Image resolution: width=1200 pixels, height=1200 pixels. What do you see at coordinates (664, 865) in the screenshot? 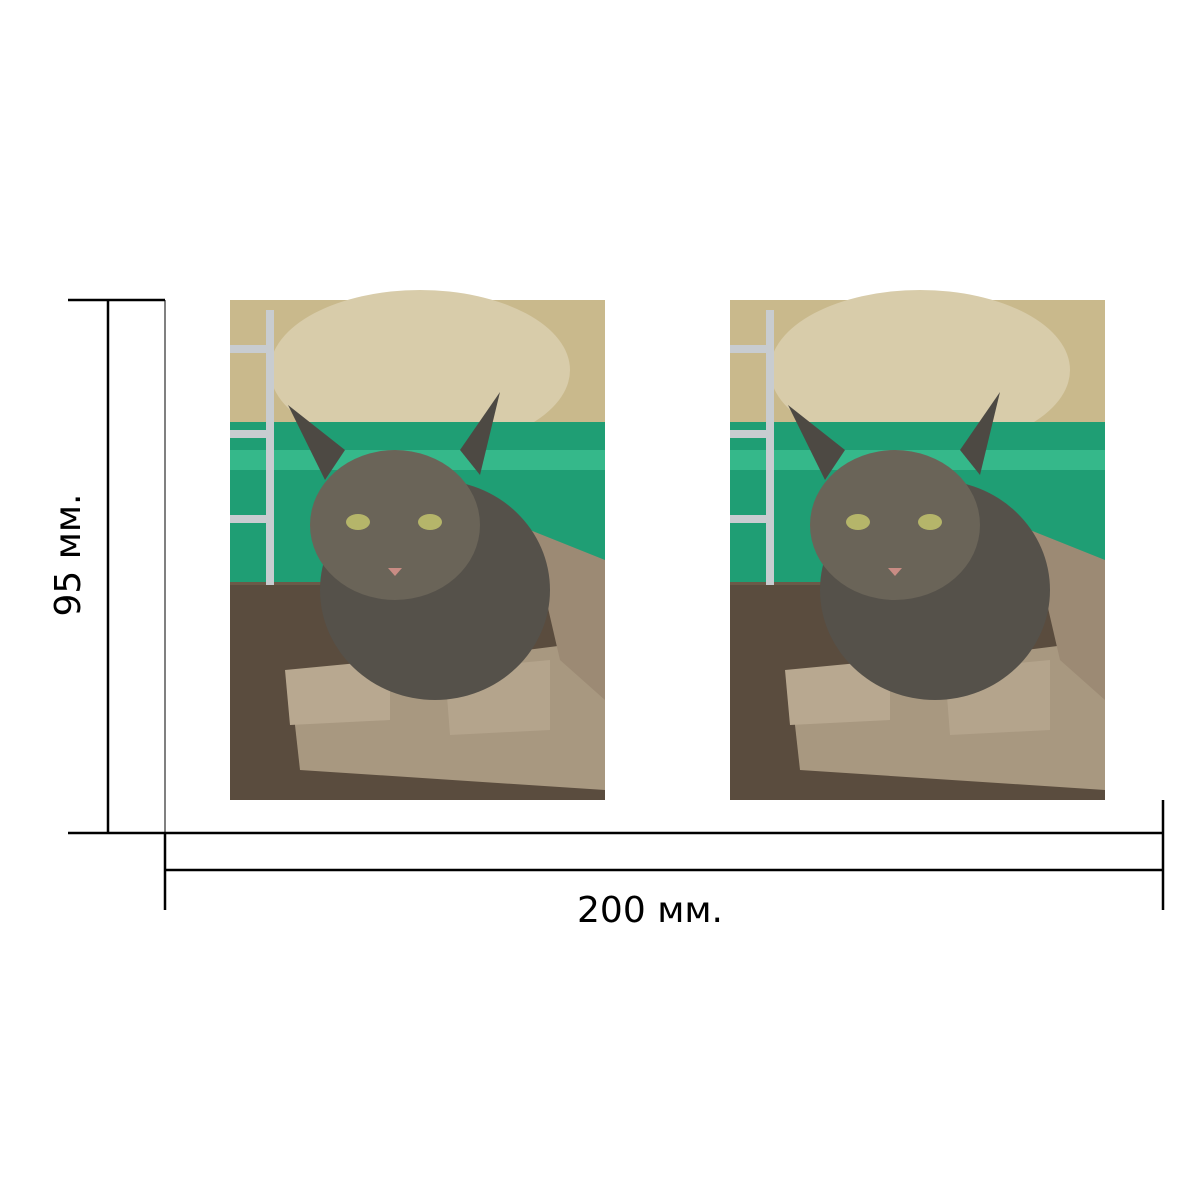
I see `width-dimension: 200 мм.` at bounding box center [664, 865].